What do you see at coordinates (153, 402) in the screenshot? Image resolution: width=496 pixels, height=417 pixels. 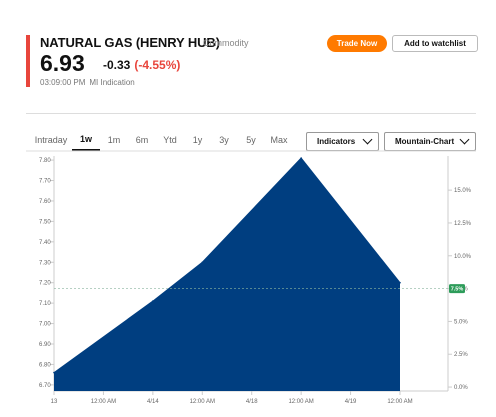 I see `x-tick-label: 4/14` at bounding box center [153, 402].